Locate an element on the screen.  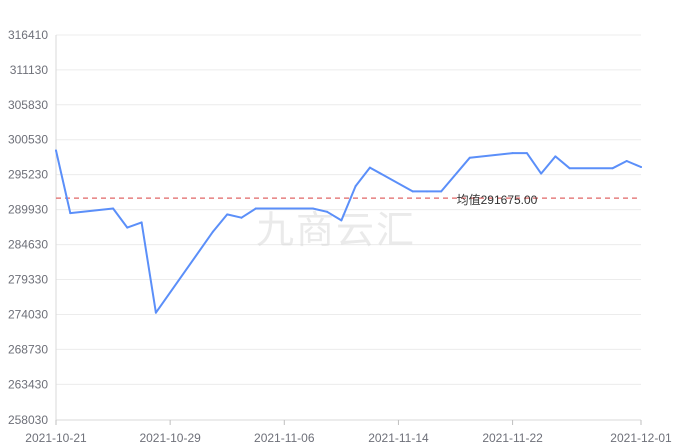
y-tick-label: 316410 is located at coordinates (28, 35).